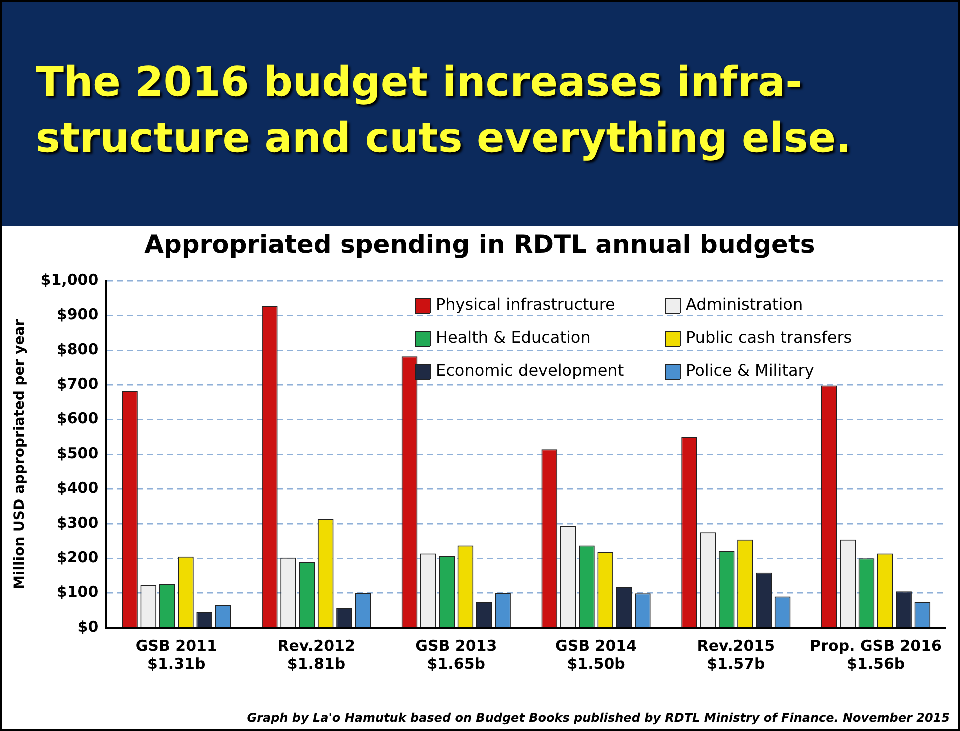  Describe the element at coordinates (876, 654) in the screenshot. I see `x-tick-label: Prop. GSB 2016 $1.56b` at that location.